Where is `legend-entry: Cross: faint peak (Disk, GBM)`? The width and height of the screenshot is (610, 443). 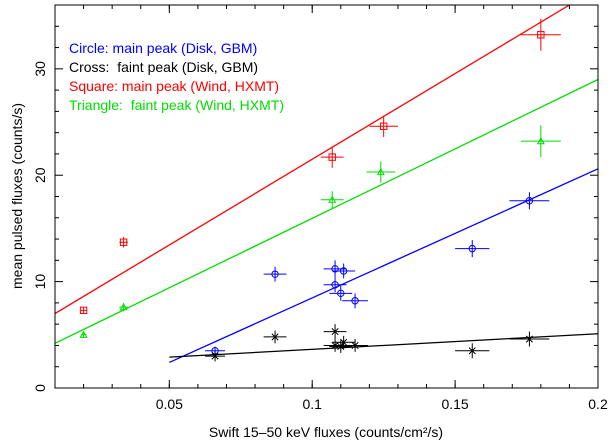
legend-entry: Cross: faint peak (Disk, GBM) is located at coordinates (163, 67).